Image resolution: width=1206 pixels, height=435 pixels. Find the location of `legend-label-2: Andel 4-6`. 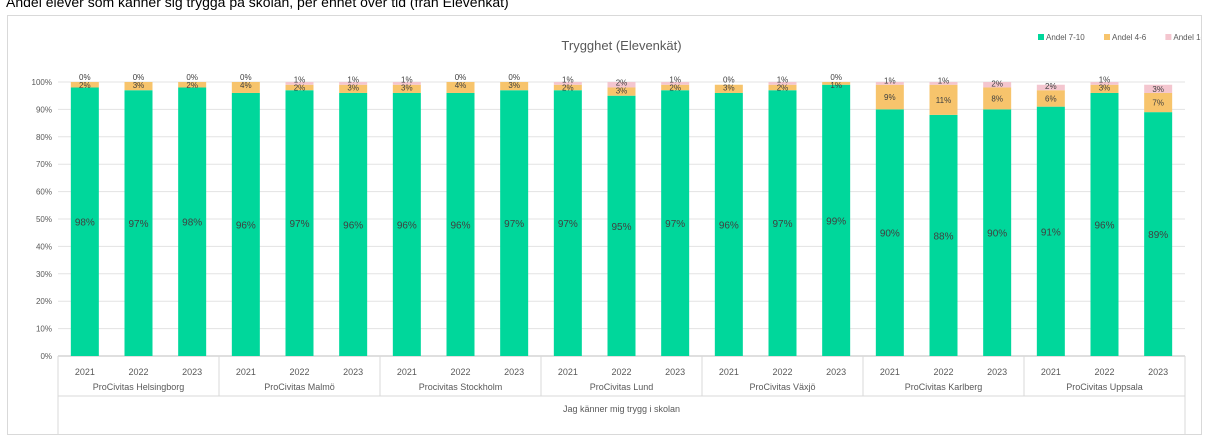

legend-label-2: Andel 4-6 is located at coordinates (1129, 37).